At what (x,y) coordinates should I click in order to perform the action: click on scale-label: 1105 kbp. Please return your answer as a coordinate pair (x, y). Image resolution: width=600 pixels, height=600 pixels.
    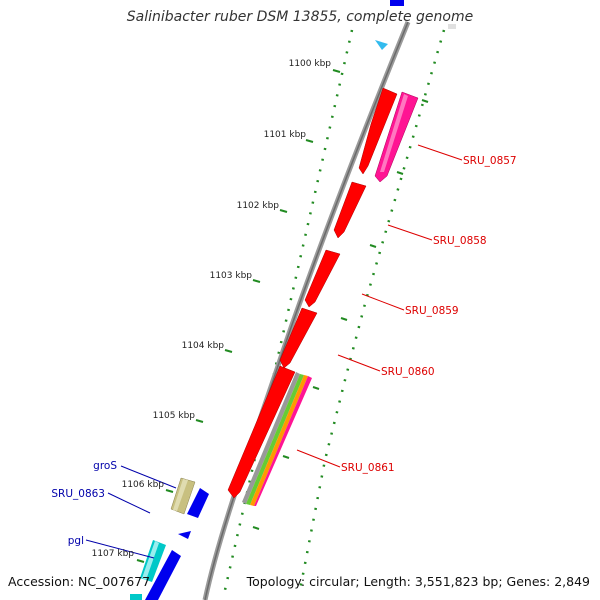
    Looking at the image, I should click on (174, 416).